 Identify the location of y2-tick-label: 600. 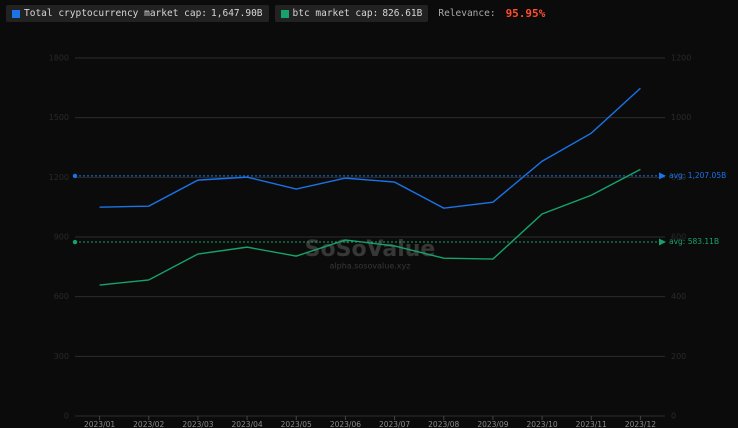
(678, 237).